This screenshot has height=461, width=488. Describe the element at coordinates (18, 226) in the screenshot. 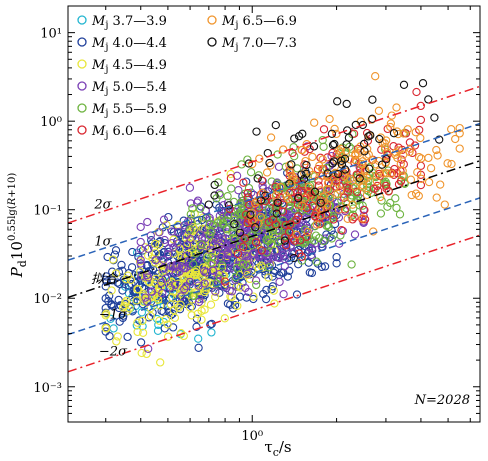

I see `y-axis-label: Pd100.55lg(R+10)` at that location.